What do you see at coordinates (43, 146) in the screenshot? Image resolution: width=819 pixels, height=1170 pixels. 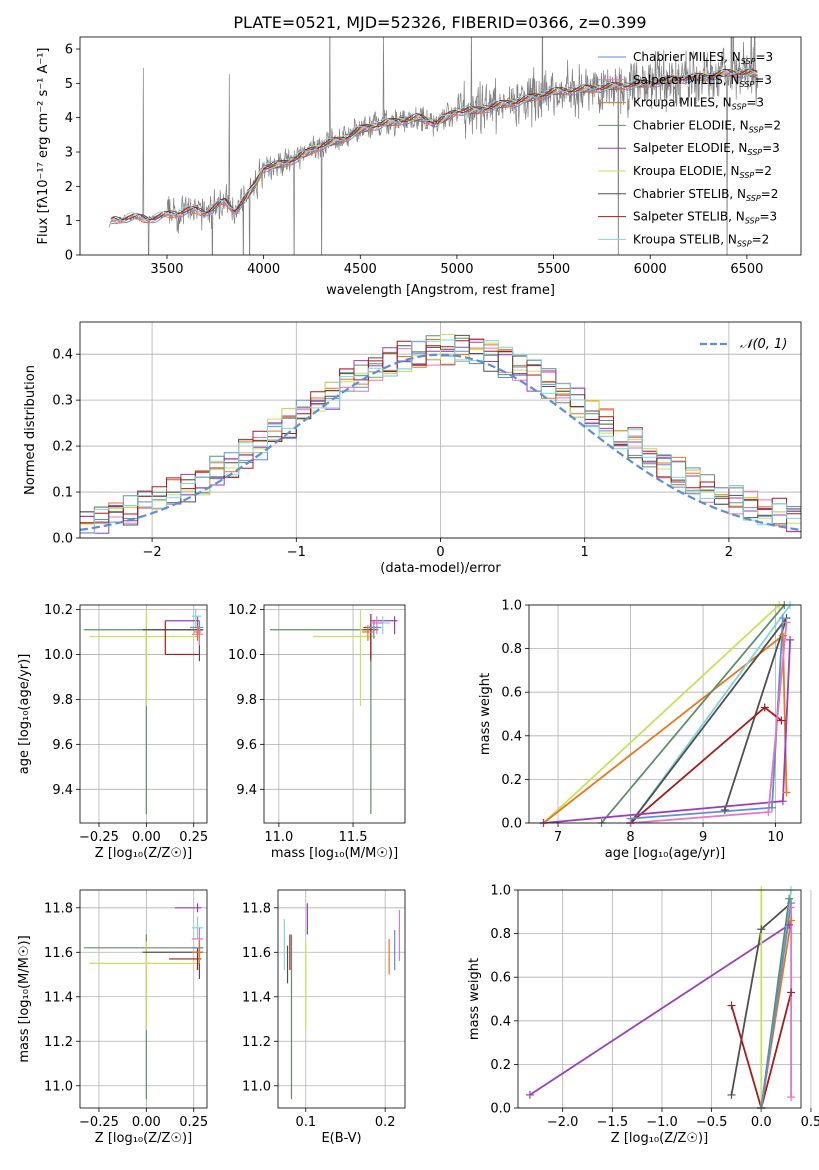 I see `y-axis-label: Flux [fλ10⁻¹⁷ erg cm⁻² s⁻¹ A⁻¹]` at bounding box center [43, 146].